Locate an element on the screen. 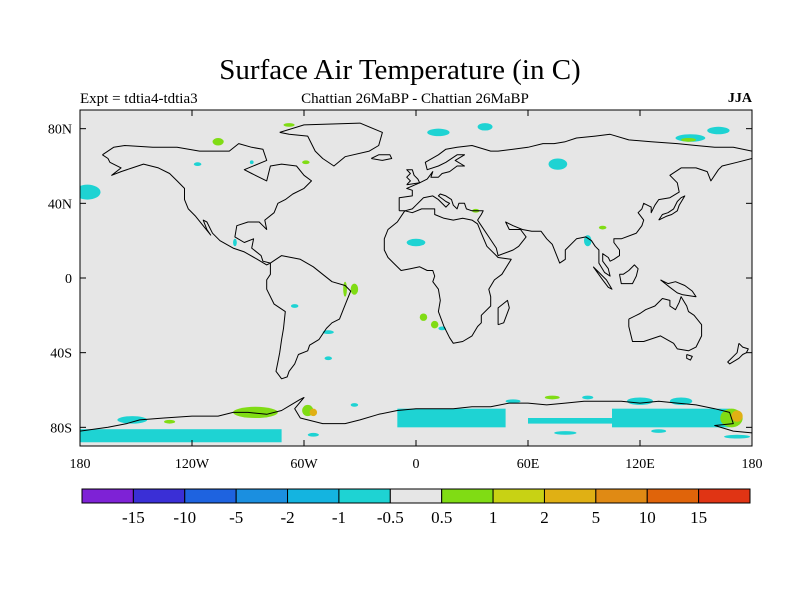 The image size is (800, 600). legend-label: -1 is located at coordinates (339, 517).